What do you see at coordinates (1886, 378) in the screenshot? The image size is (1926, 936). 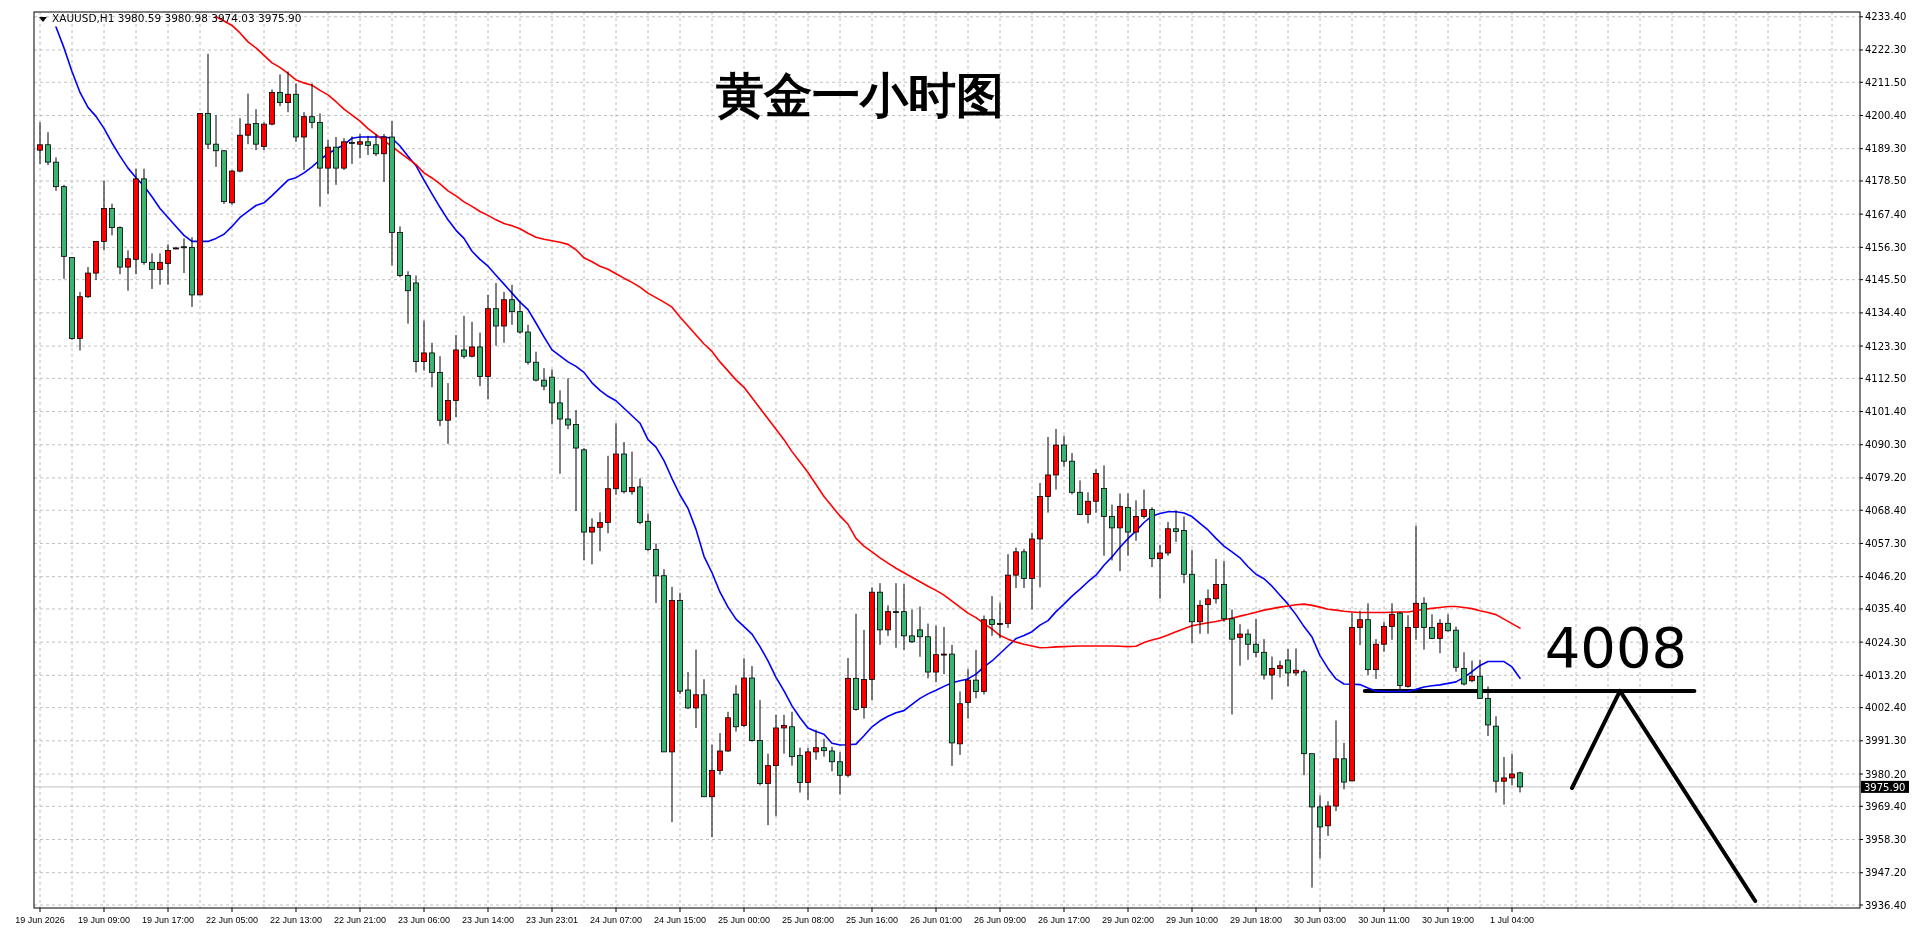 I see `y-tick-label: 4112.50` at bounding box center [1886, 378].